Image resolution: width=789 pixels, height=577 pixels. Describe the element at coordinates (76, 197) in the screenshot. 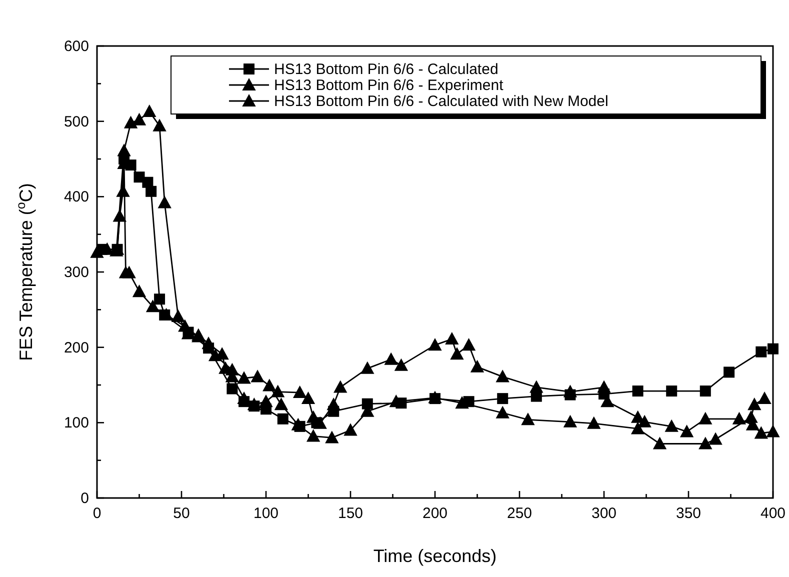

I see `y-tick-label: 400` at that location.